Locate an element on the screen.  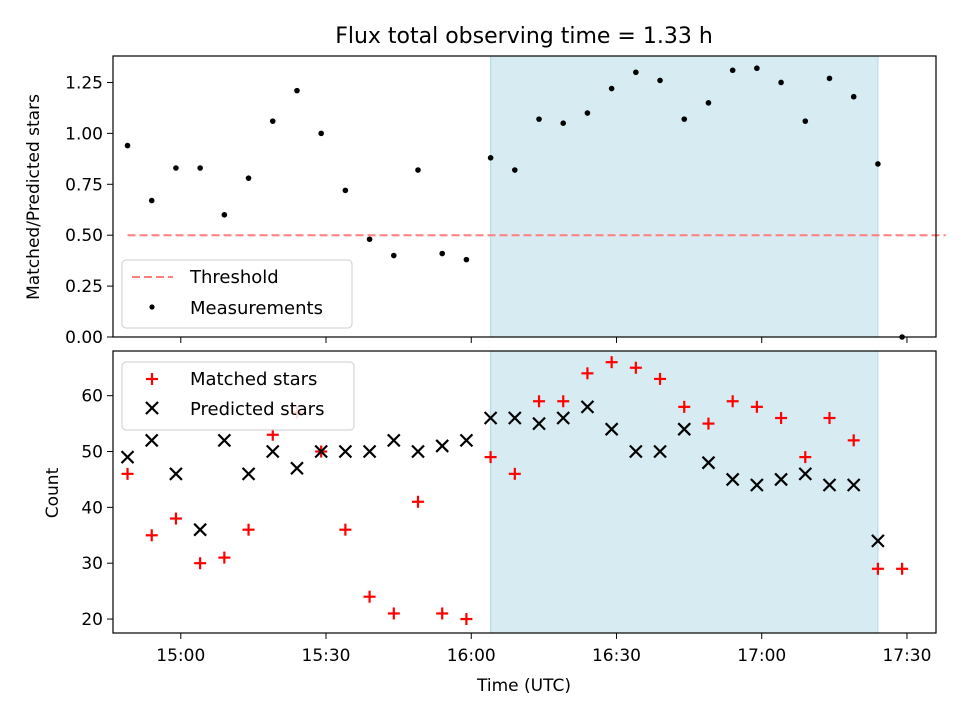
chart-title: Flux total observing time = 1.33 h is located at coordinates (524, 36).